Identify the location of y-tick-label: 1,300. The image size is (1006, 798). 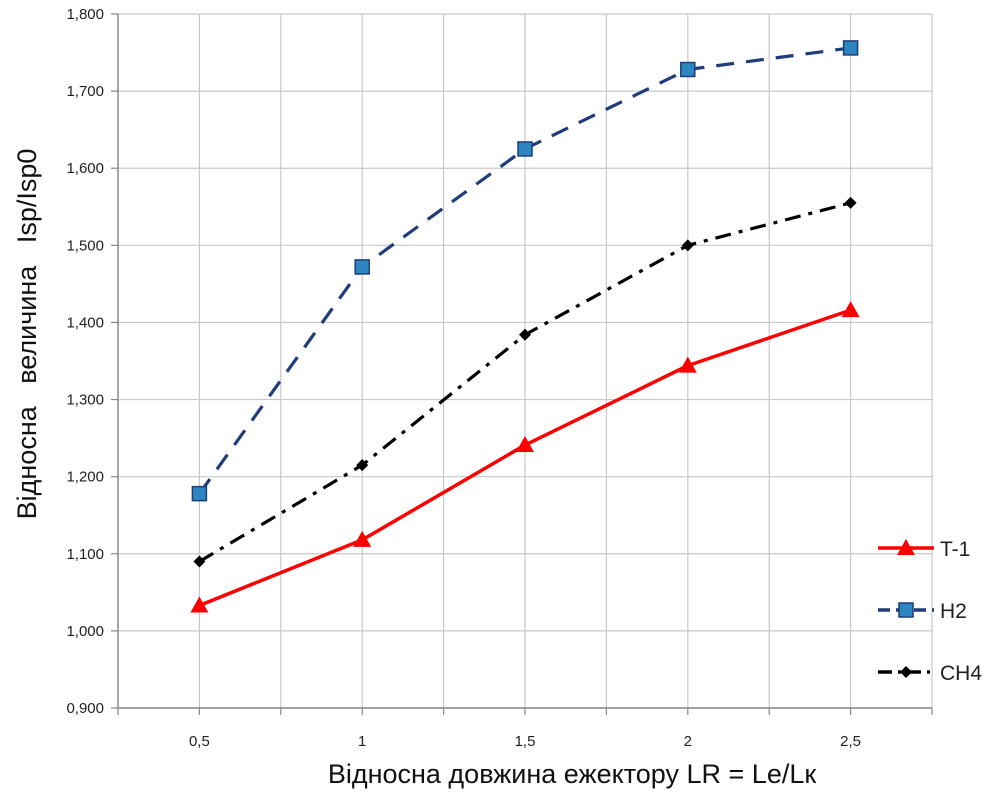
(85, 400).